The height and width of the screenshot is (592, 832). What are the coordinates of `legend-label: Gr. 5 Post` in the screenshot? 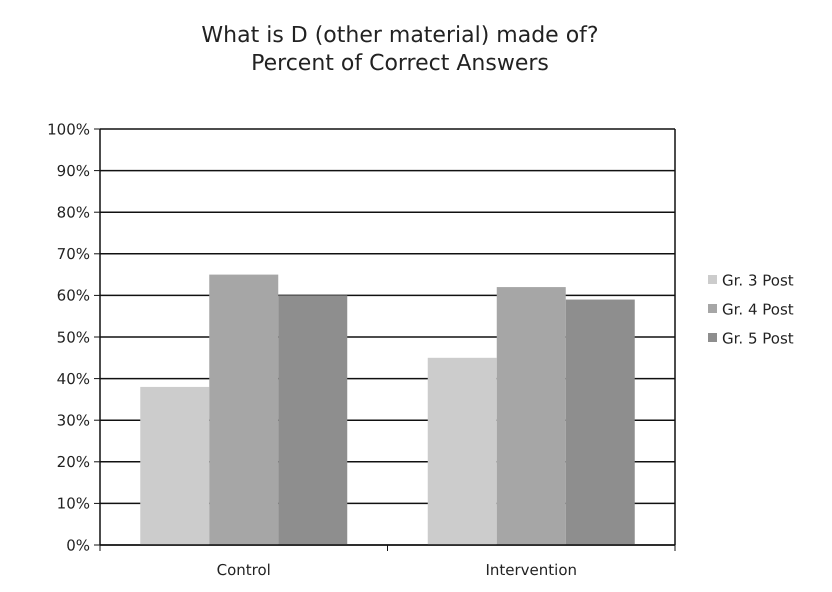 It's located at (758, 338).